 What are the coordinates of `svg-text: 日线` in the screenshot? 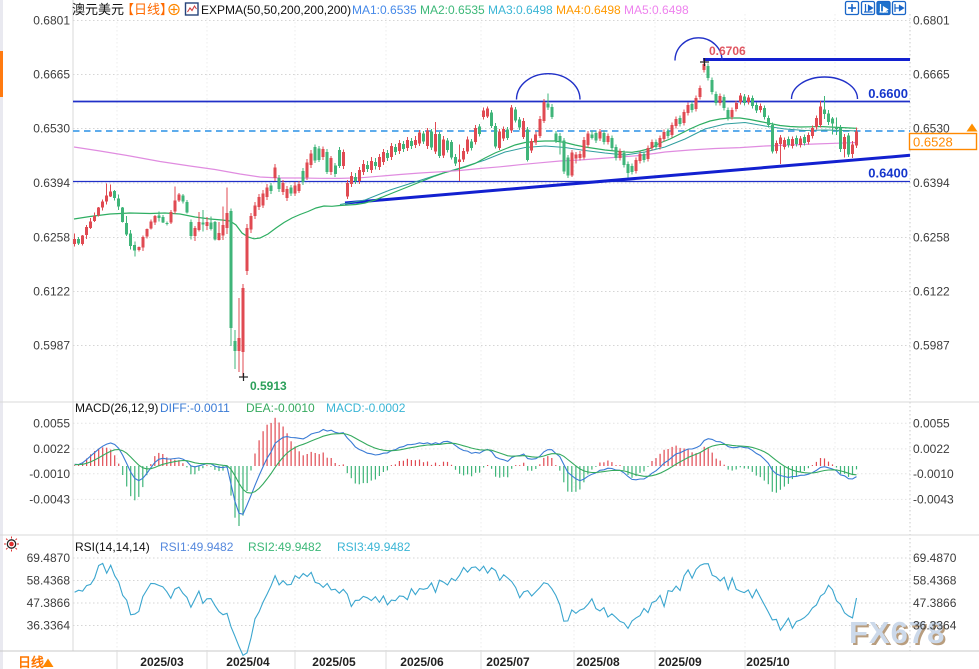 It's located at (31, 662).